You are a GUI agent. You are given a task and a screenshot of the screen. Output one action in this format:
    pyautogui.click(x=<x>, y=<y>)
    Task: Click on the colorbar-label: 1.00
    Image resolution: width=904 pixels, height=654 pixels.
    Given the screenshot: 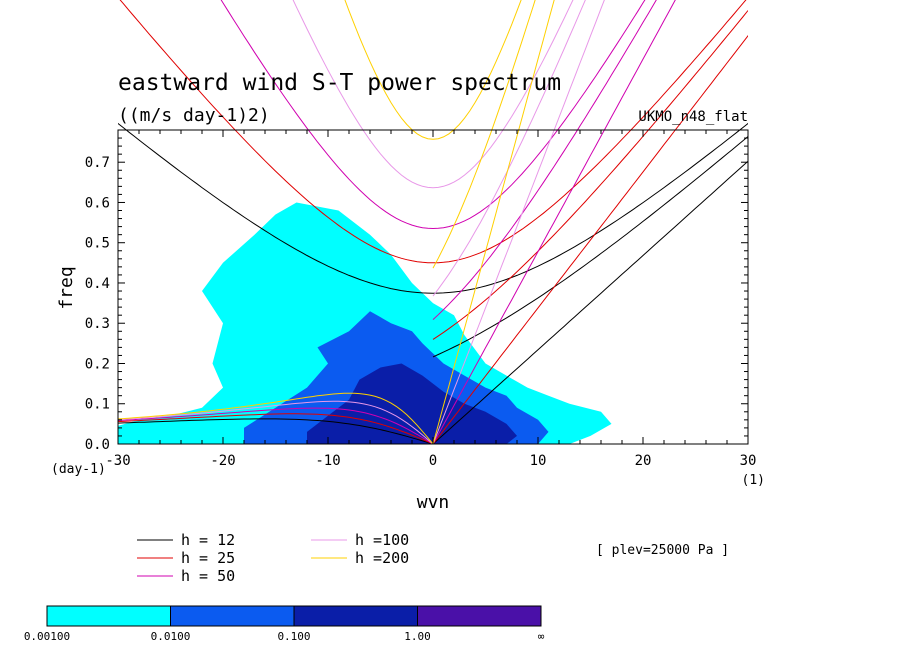 What is the action you would take?
    pyautogui.click(x=417, y=636)
    